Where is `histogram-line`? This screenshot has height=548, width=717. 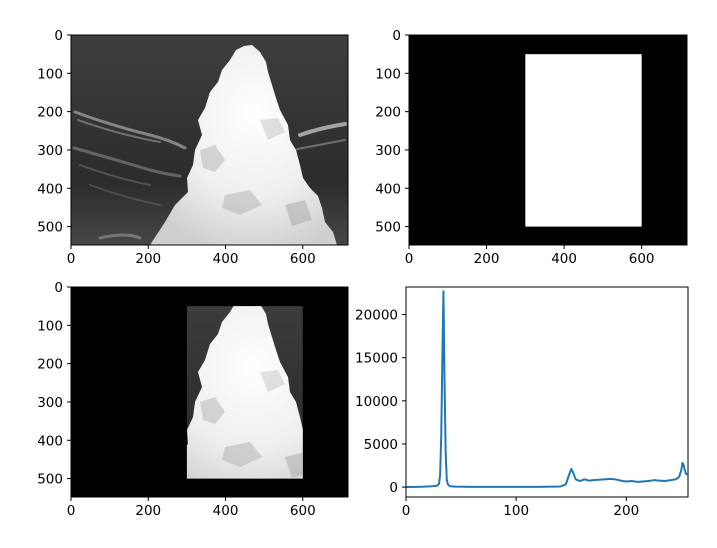 histogram-line is located at coordinates (547, 389).